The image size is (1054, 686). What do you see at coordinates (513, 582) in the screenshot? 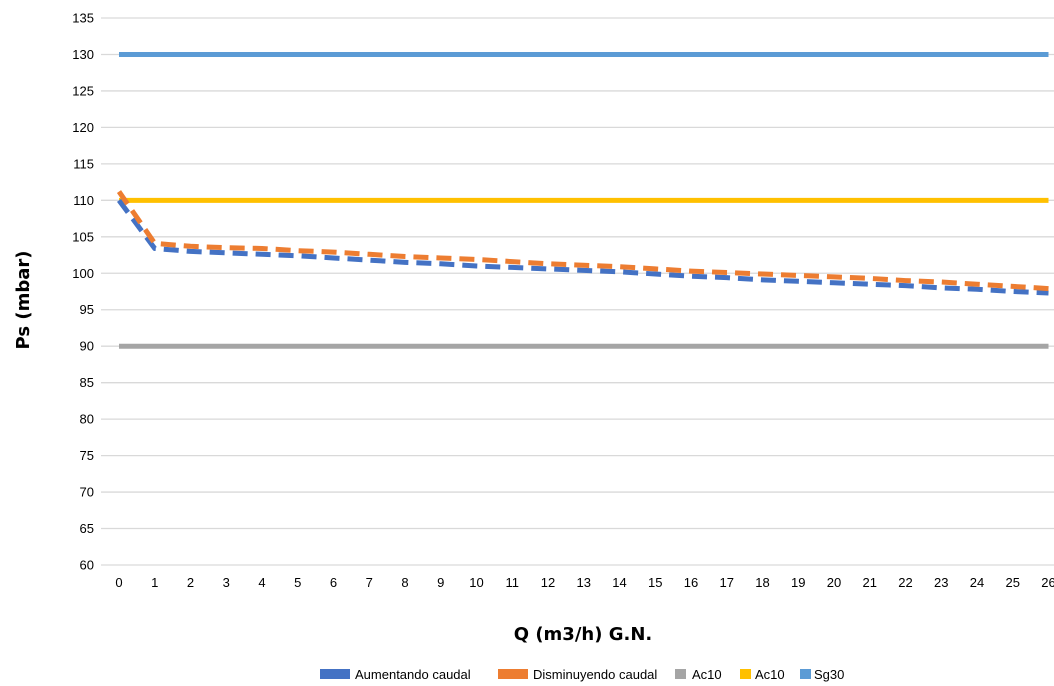
I see `x-tick-label: 11` at bounding box center [513, 582].